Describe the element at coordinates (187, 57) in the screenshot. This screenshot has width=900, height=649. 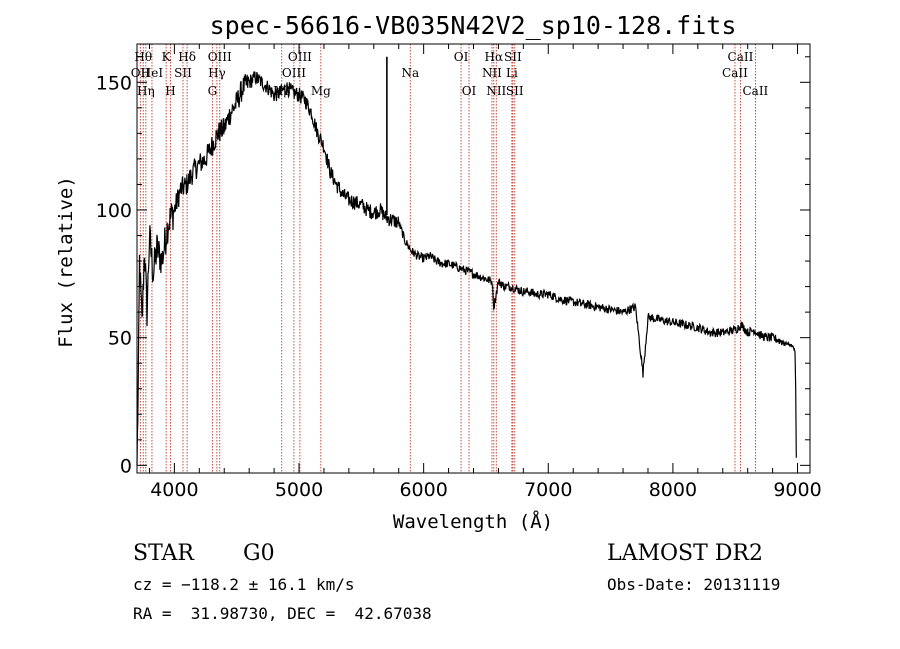
I see `line-marker-label-7: Hδ` at that location.